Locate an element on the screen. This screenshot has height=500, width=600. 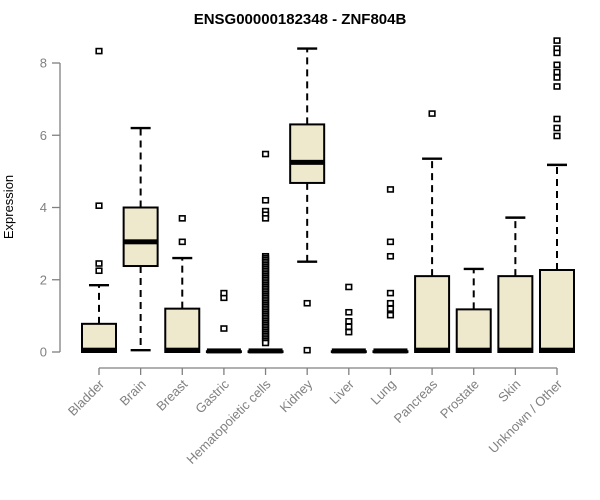
boxplot-pancreas is located at coordinates (432, 232).